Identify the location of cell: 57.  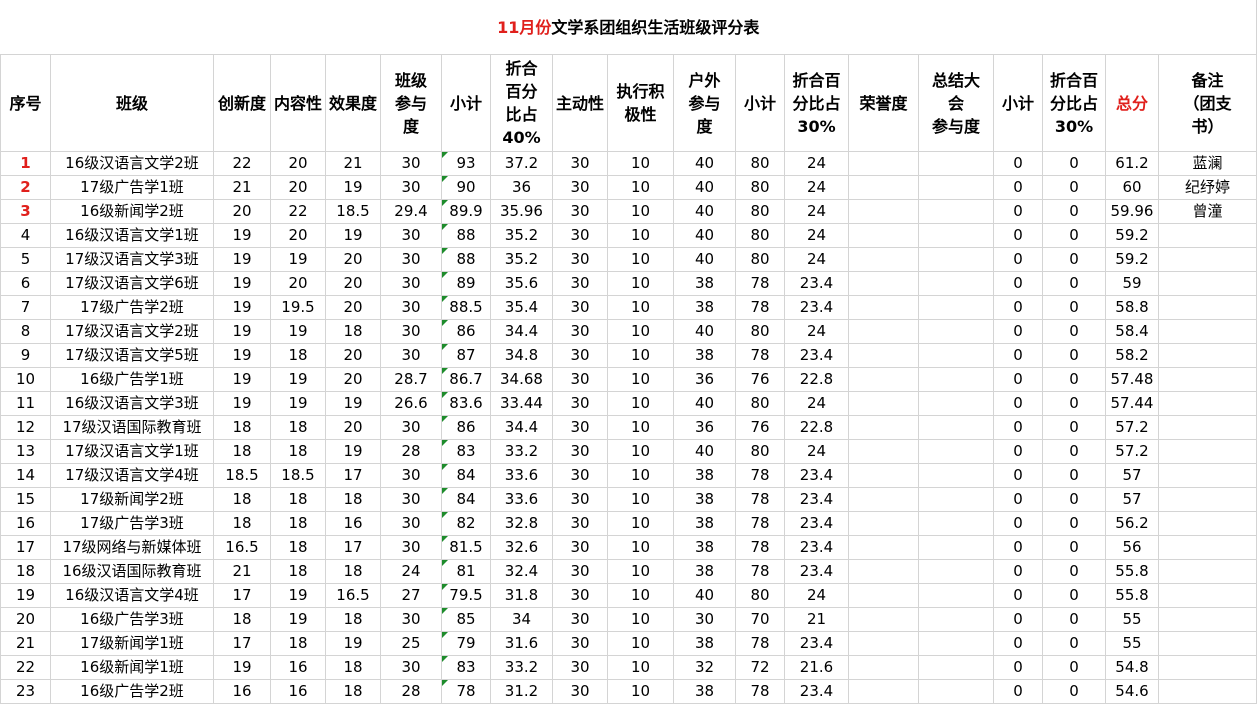
(1132, 499).